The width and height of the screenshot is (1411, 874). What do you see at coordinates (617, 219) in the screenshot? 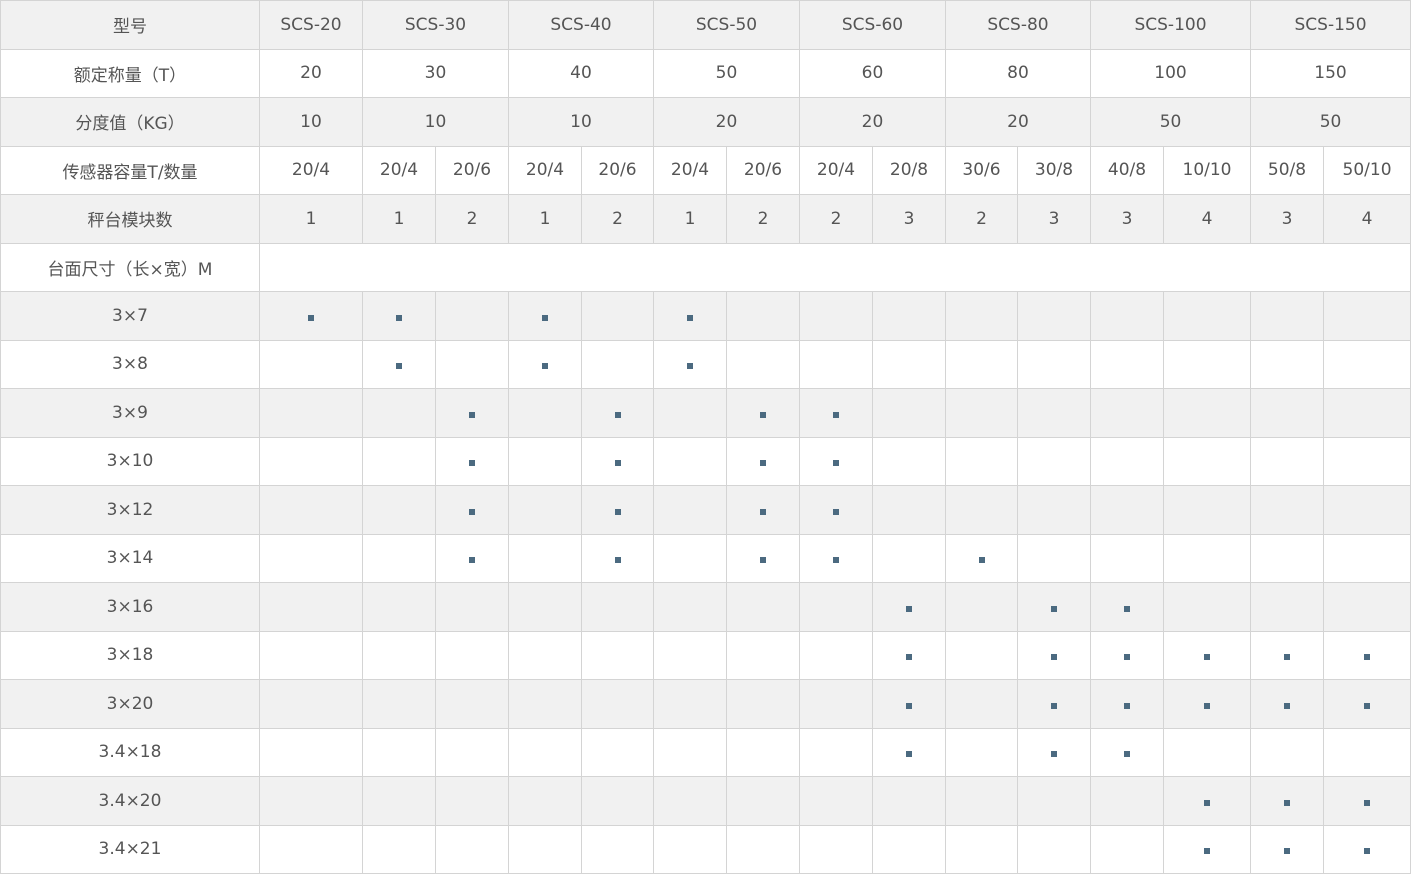
I see `modules-value: 2` at bounding box center [617, 219].